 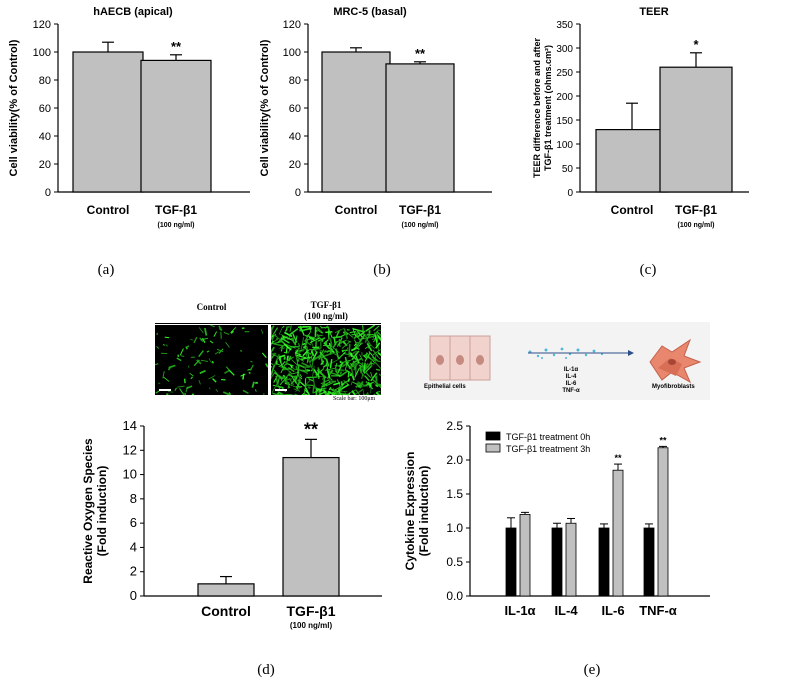 I want to click on arrow-head-icon, so click(x=631, y=353).